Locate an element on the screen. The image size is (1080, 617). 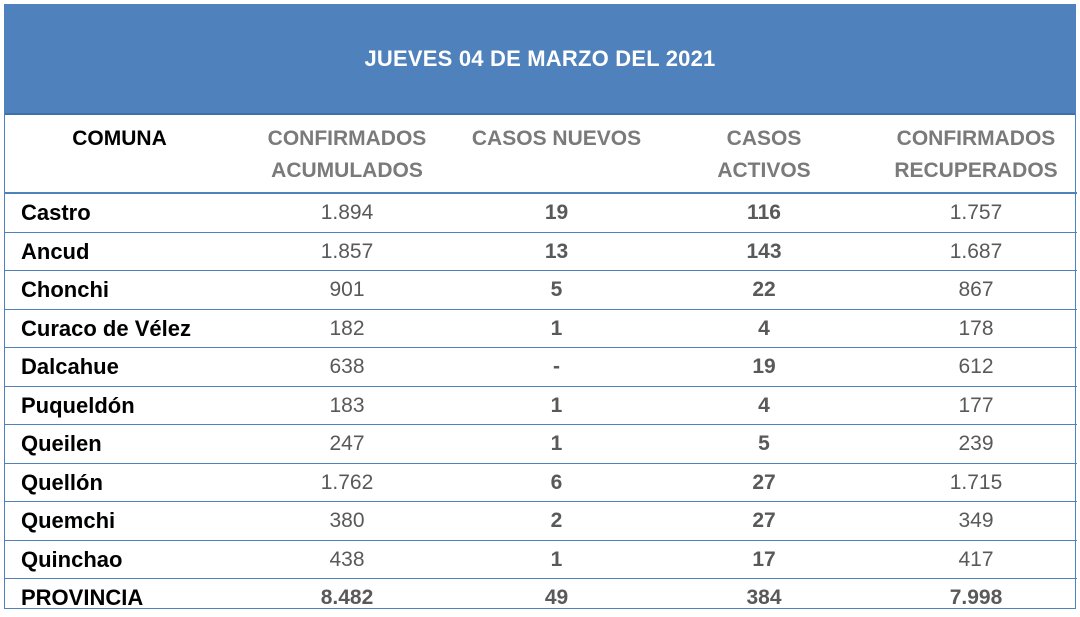
row-comuna: Puqueldón is located at coordinates (119, 405).